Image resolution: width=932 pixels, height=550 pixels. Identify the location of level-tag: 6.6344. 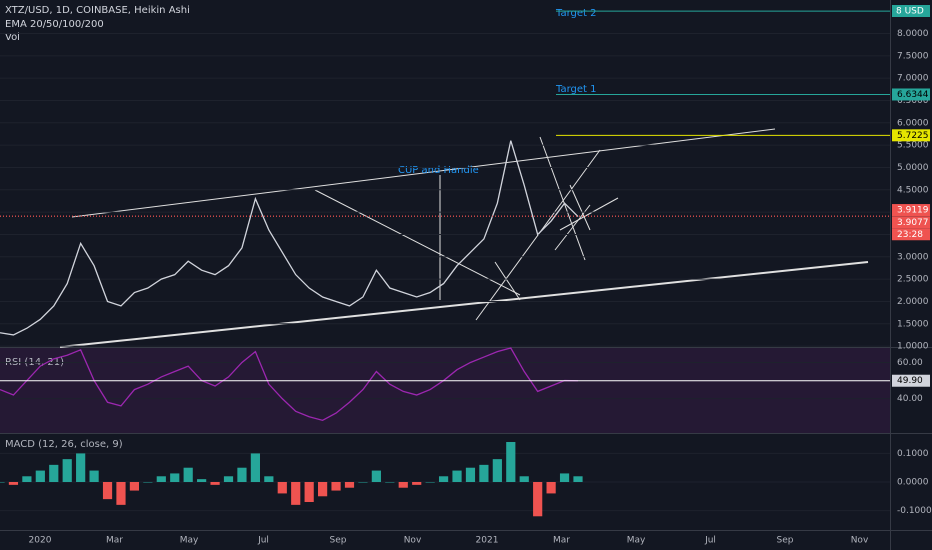
(913, 95).